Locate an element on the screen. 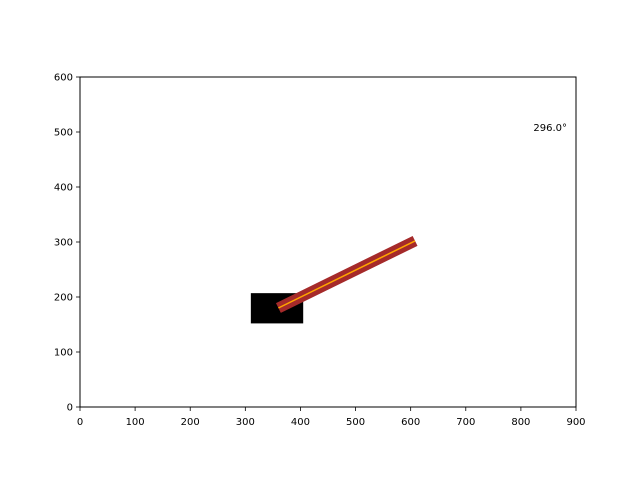 The image size is (640, 480). arm-centerline is located at coordinates (347, 274).